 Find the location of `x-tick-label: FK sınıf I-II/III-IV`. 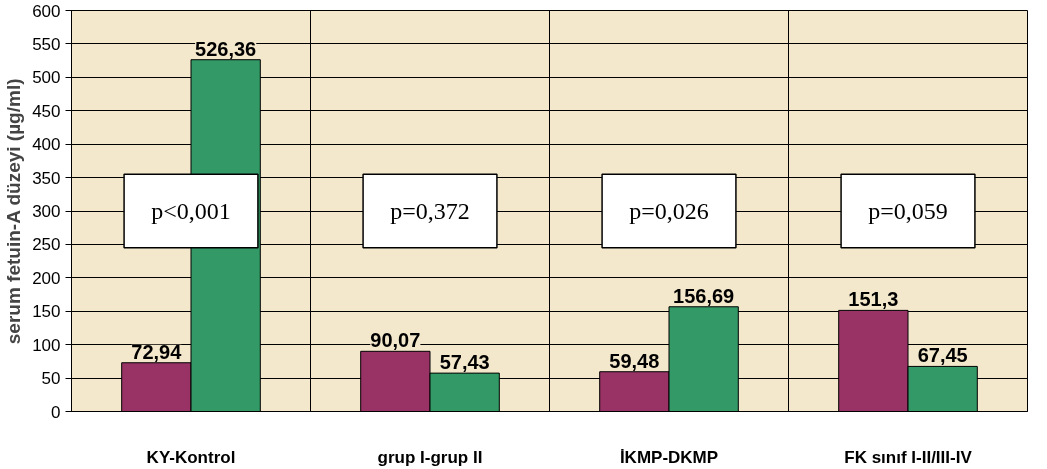

x-tick-label: FK sınıf I-II/III-IV is located at coordinates (908, 457).